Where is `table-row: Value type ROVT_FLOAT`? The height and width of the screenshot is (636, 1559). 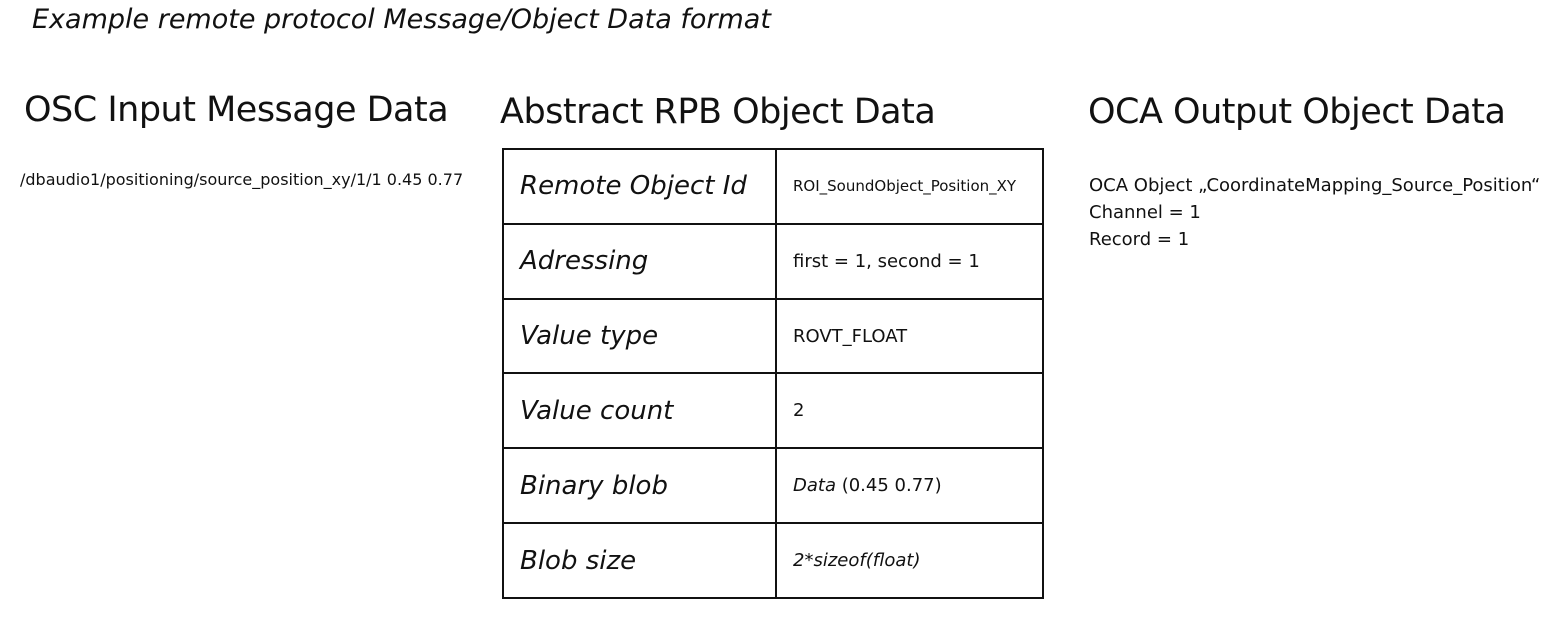 table-row: Value type ROVT_FLOAT is located at coordinates (773, 336).